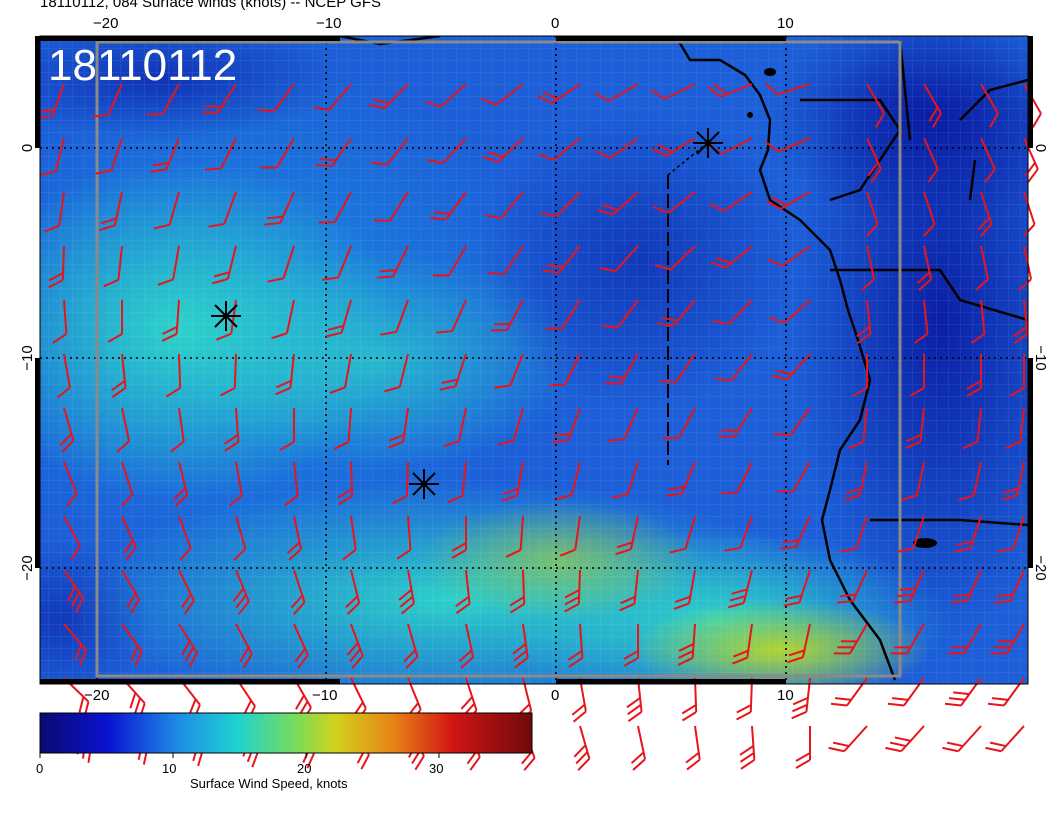 The image size is (1056, 816). I want to click on islands, so click(842, 308).